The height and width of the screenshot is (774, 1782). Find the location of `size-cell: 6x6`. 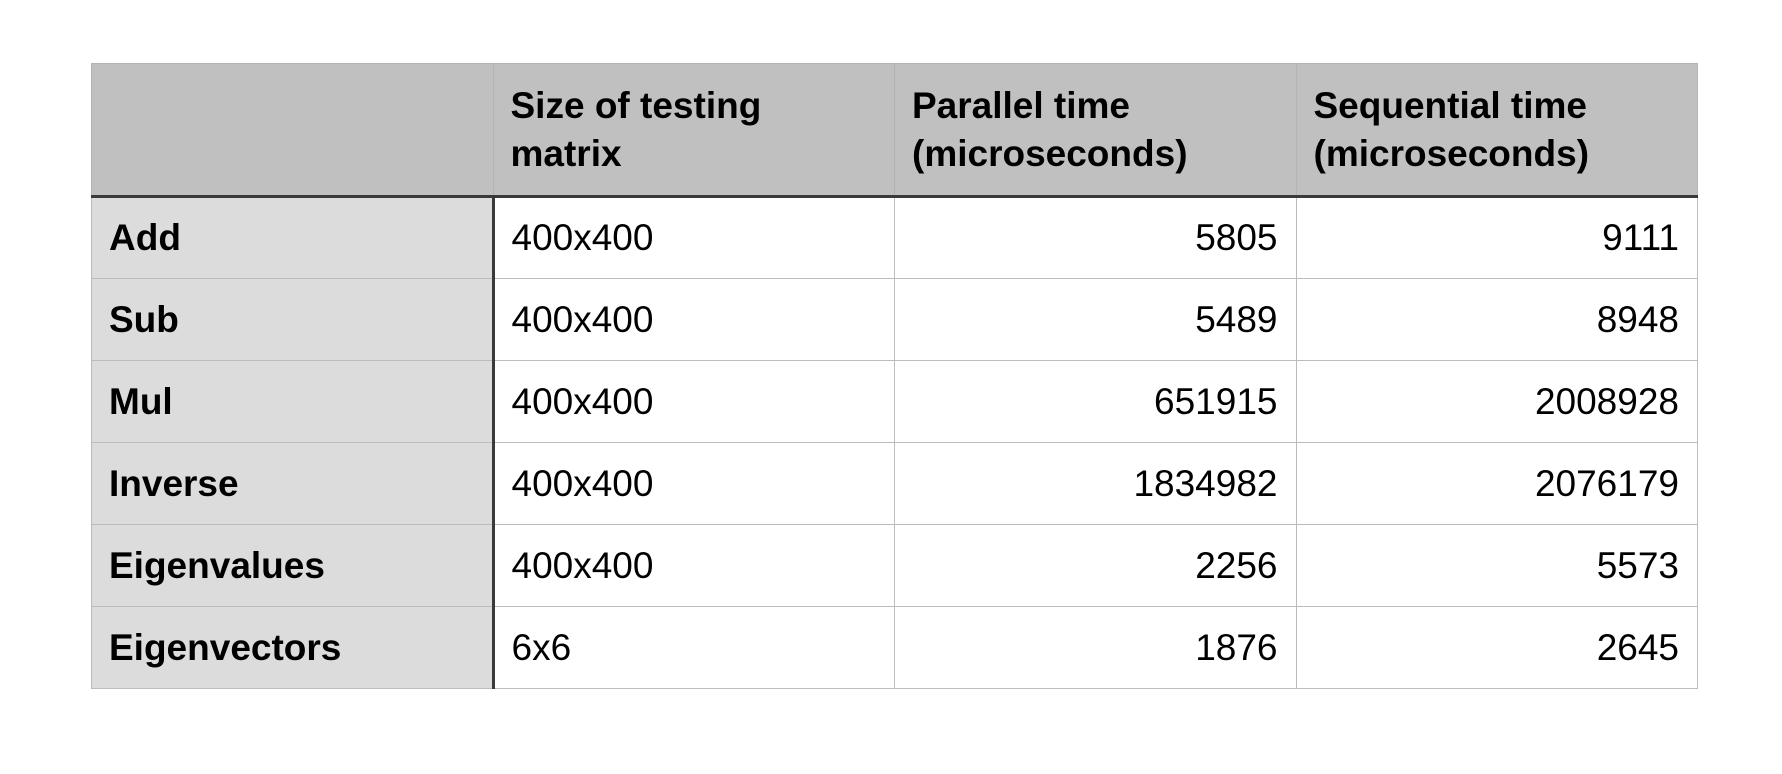

size-cell: 6x6 is located at coordinates (693, 647).